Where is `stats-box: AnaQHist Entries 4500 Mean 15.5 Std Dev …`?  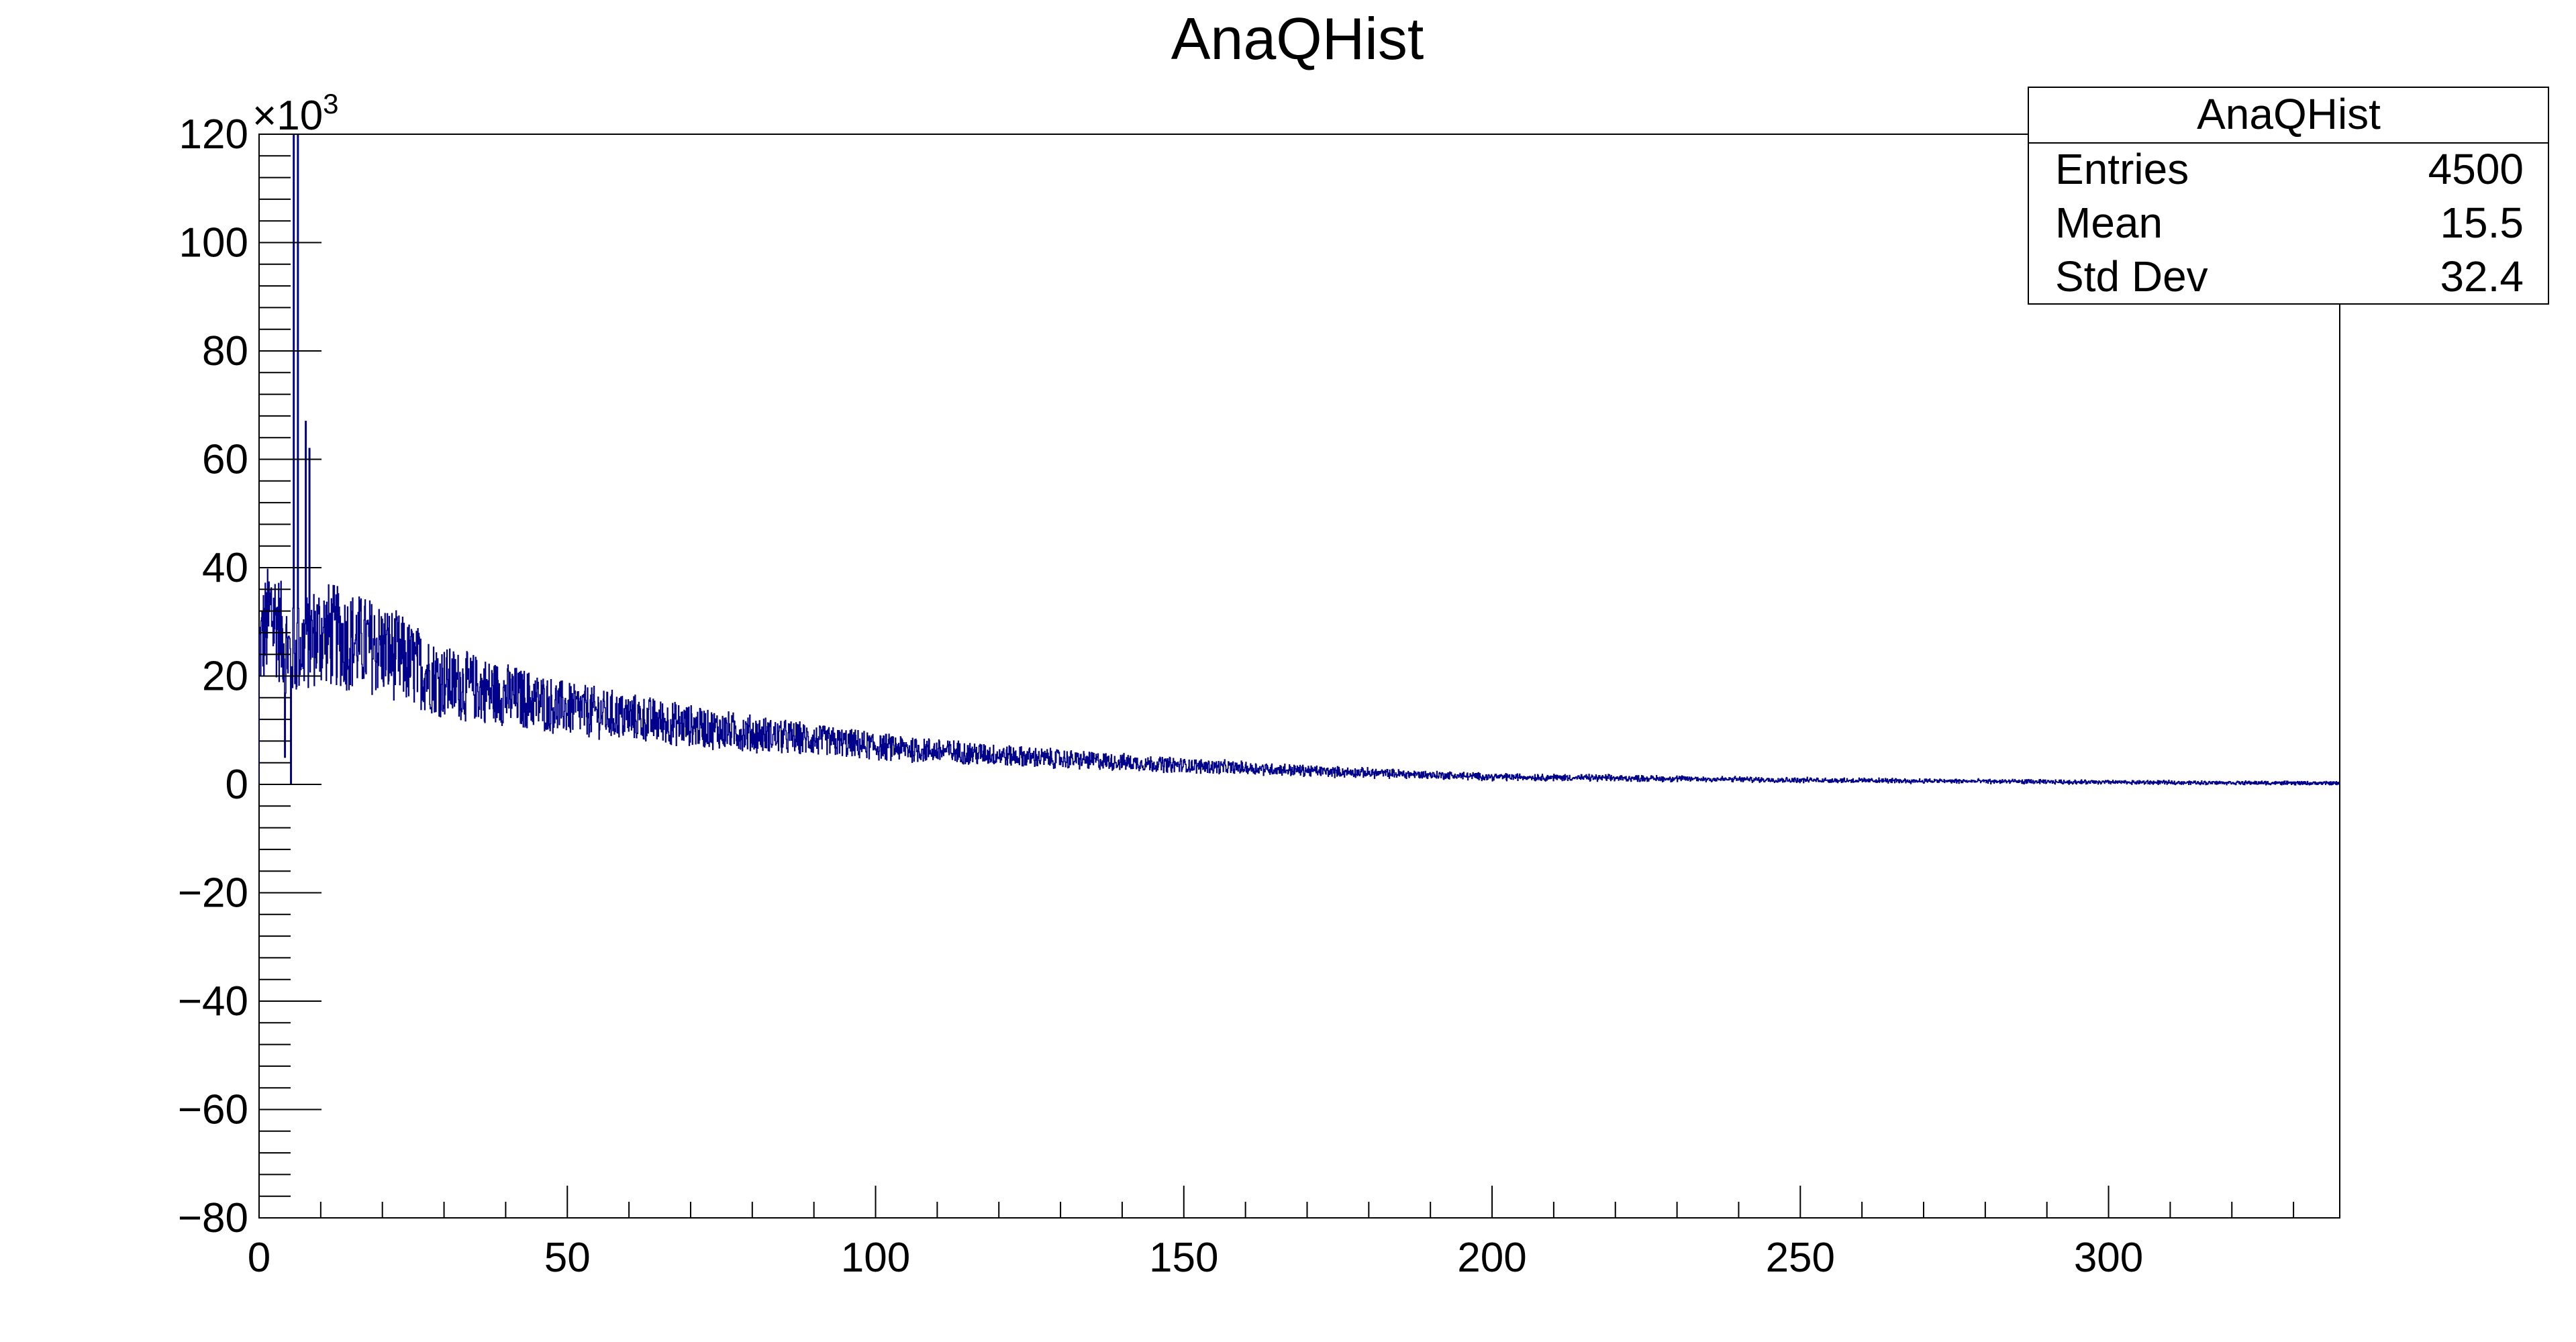
stats-box: AnaQHist Entries 4500 Mean 15.5 Std Dev … is located at coordinates (2288, 196).